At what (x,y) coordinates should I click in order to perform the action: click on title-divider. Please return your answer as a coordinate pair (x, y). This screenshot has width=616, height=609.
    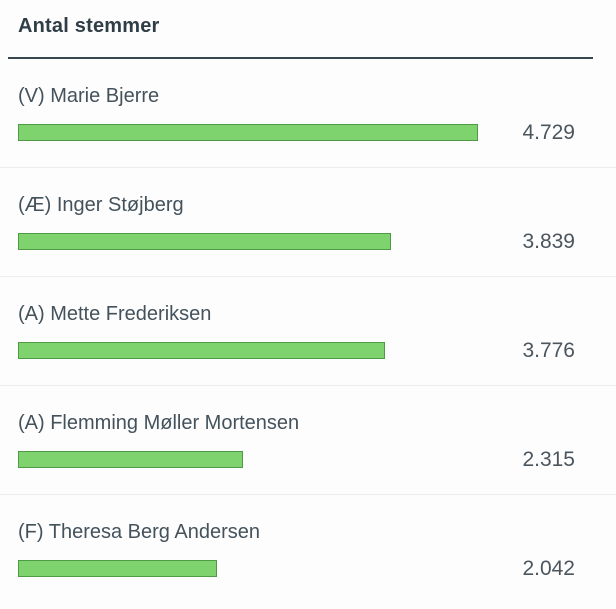
    Looking at the image, I should click on (300, 58).